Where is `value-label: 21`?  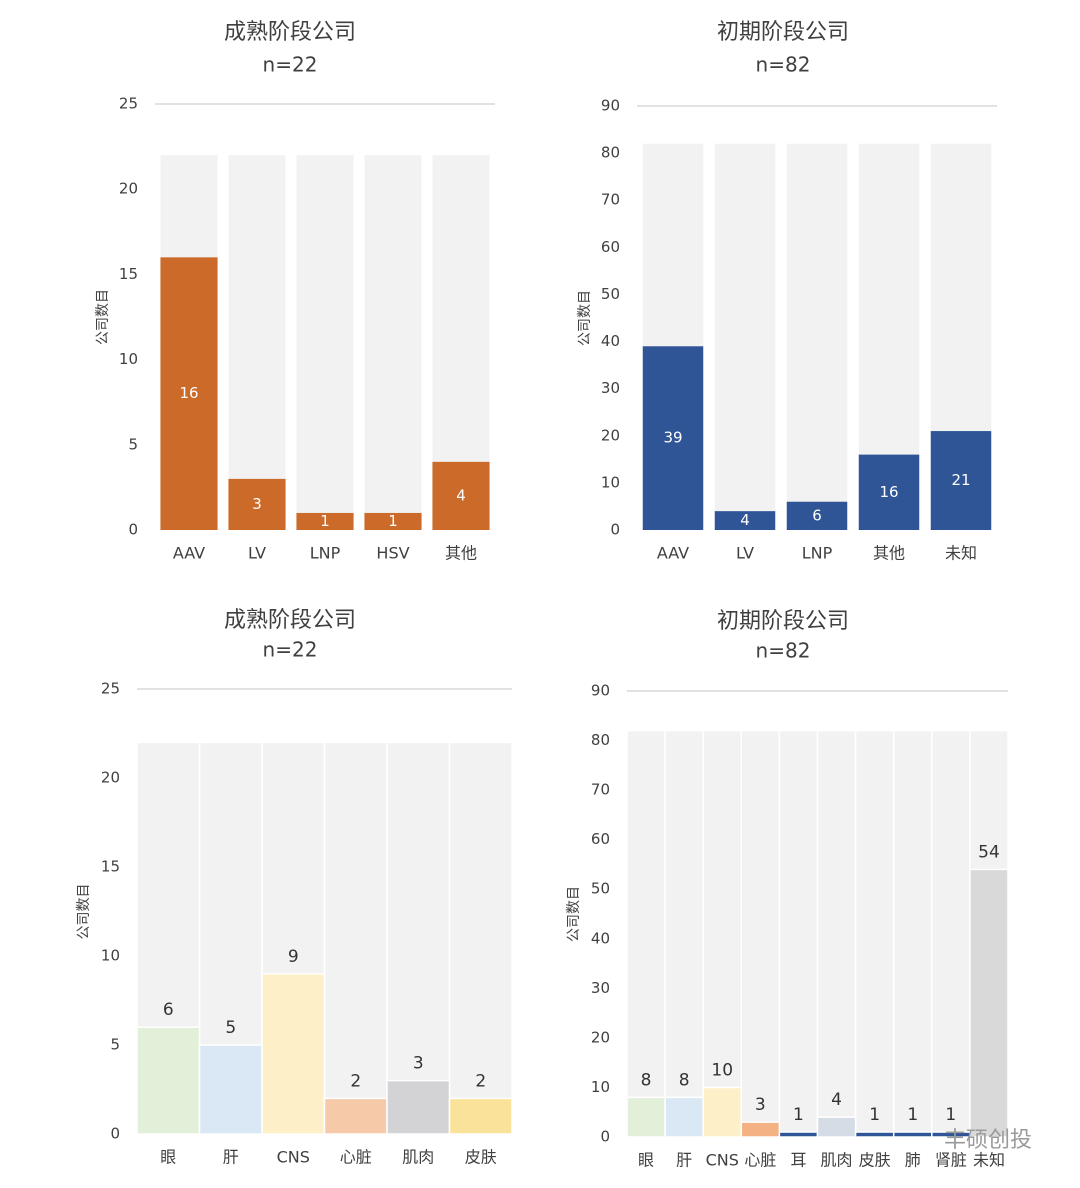 value-label: 21 is located at coordinates (960, 480).